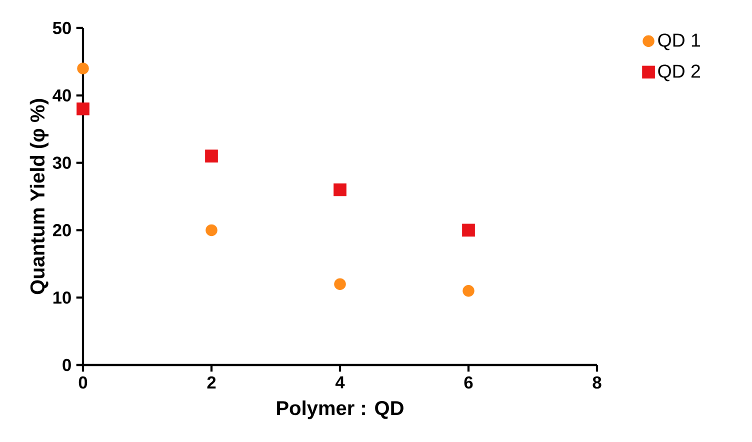  Describe the element at coordinates (61, 95) in the screenshot. I see `y-tick-label: 40` at that location.